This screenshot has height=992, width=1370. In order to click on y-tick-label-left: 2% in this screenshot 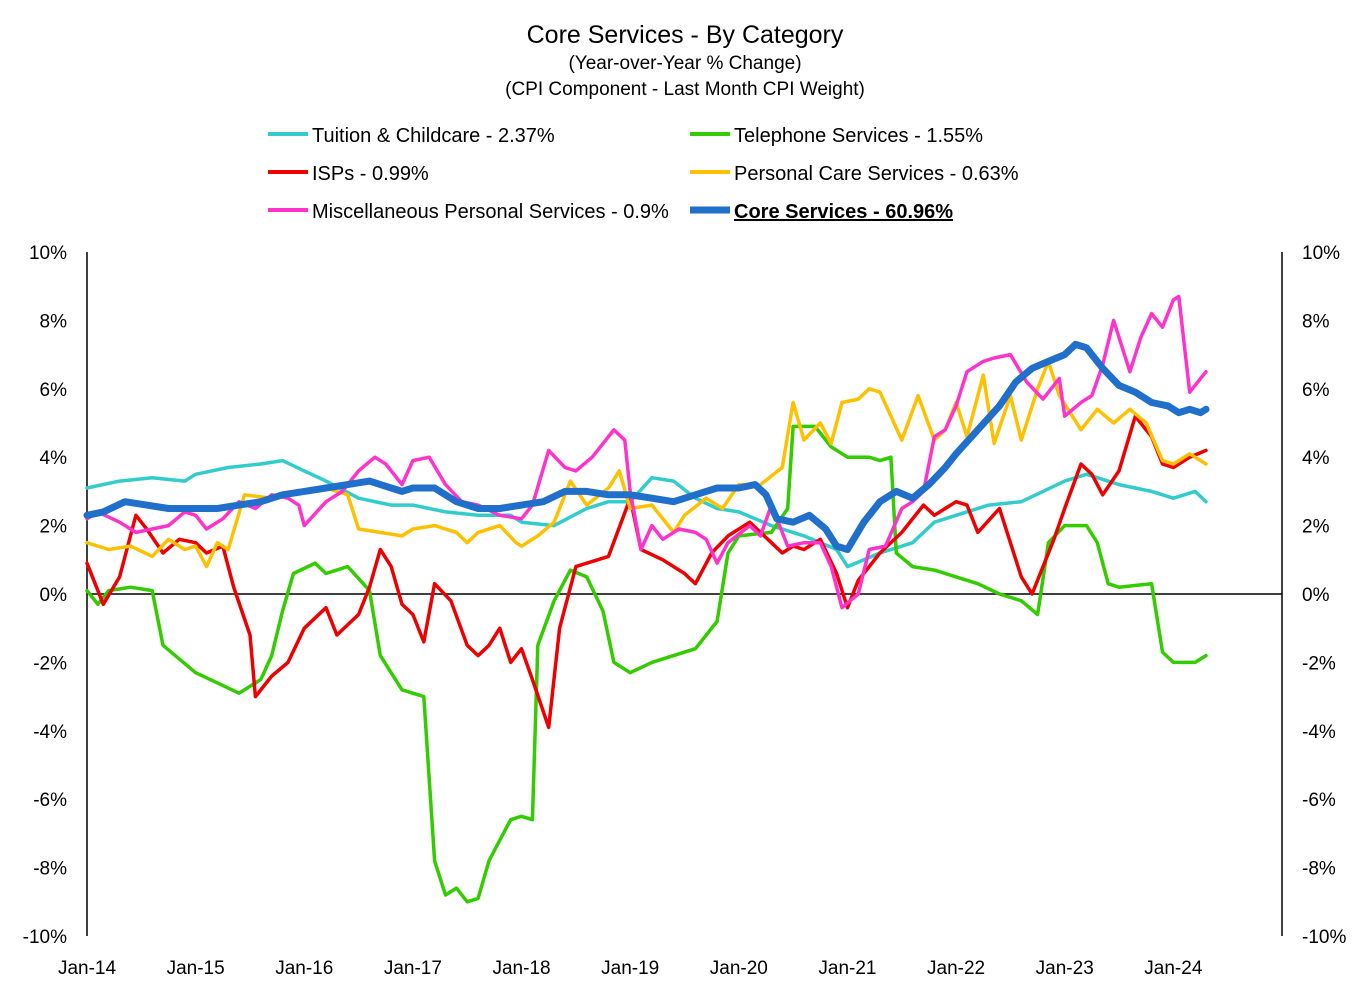, I will do `click(54, 527)`.